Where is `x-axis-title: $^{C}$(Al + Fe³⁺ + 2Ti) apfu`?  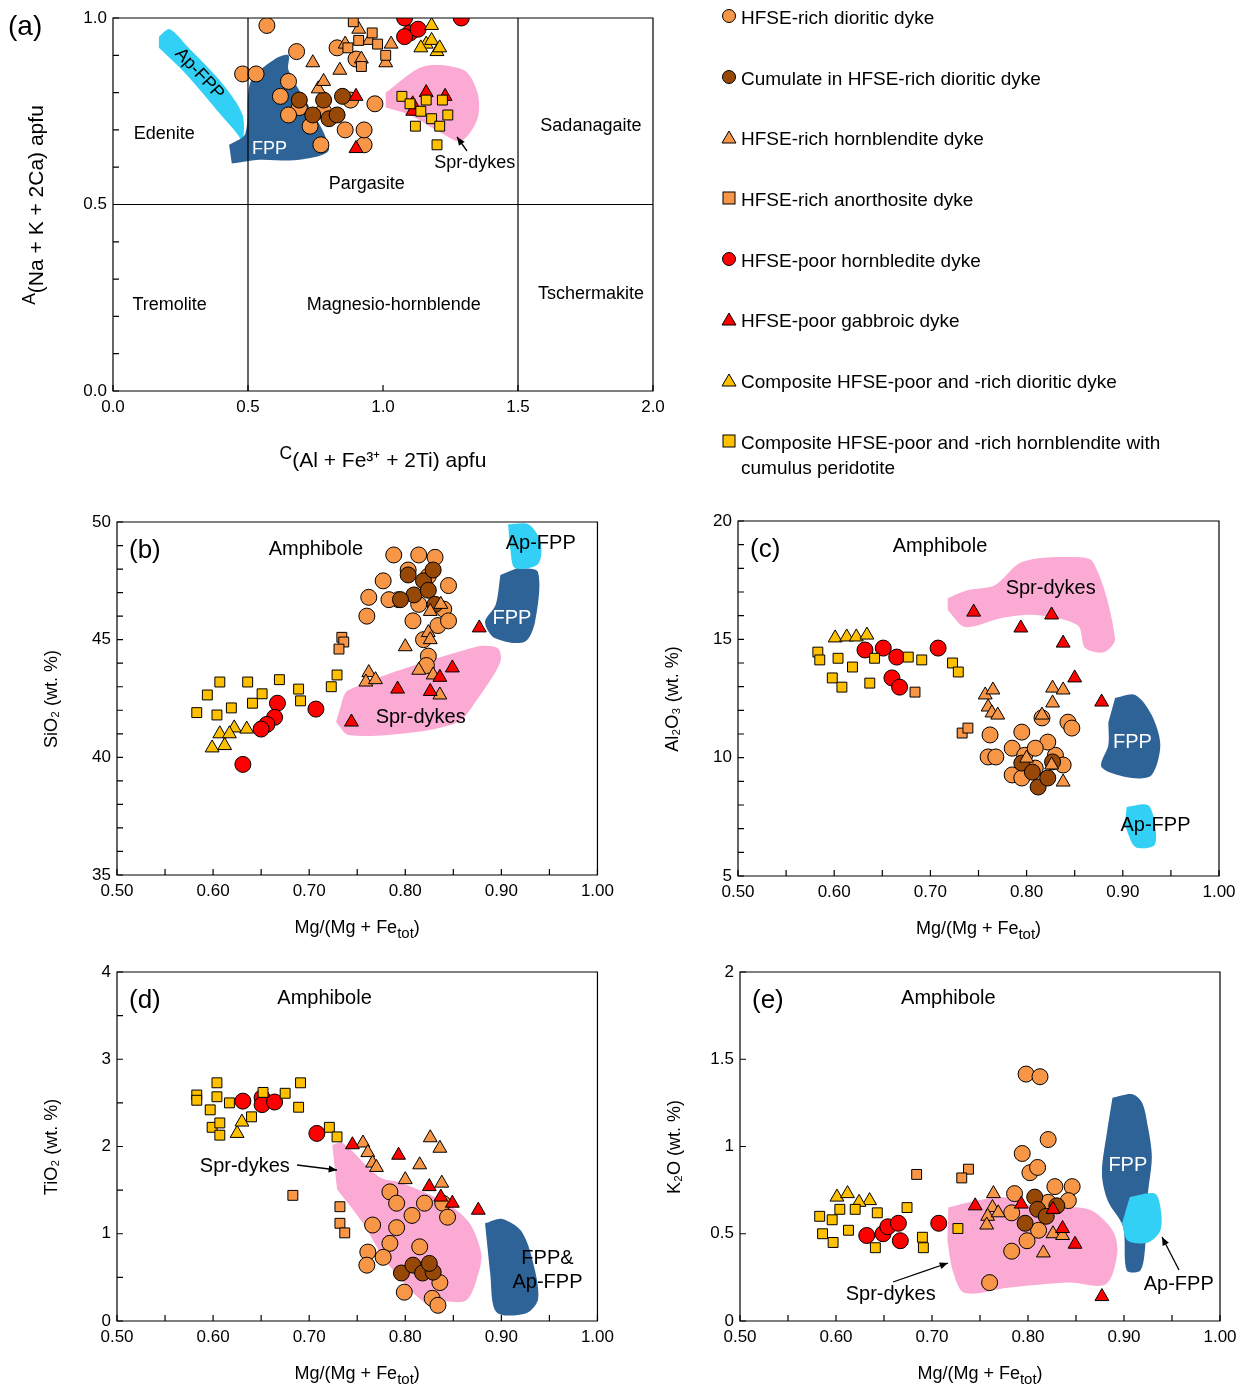 x-axis-title: $^{C}$(Al + Fe³⁺ + 2Ti) apfu is located at coordinates (383, 456).